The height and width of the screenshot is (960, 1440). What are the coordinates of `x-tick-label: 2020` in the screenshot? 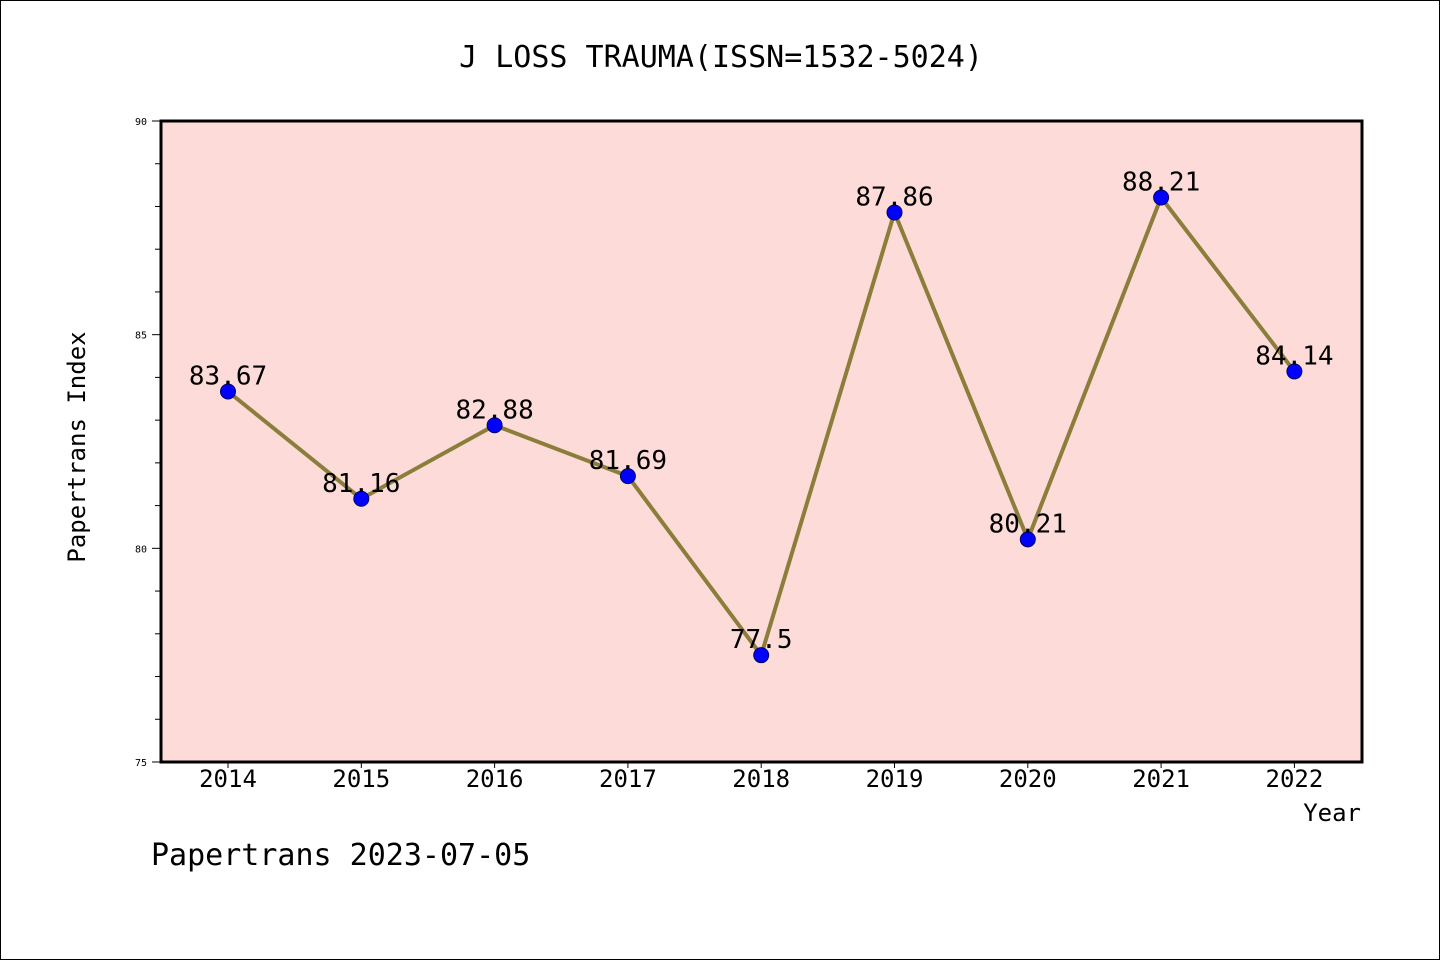 It's located at (1028, 779).